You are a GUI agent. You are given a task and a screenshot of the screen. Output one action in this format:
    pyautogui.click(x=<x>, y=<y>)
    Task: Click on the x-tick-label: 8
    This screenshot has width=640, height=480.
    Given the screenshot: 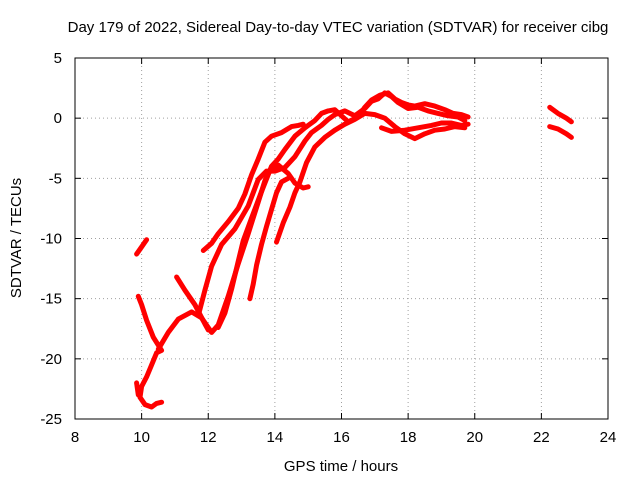 What is the action you would take?
    pyautogui.click(x=75, y=437)
    